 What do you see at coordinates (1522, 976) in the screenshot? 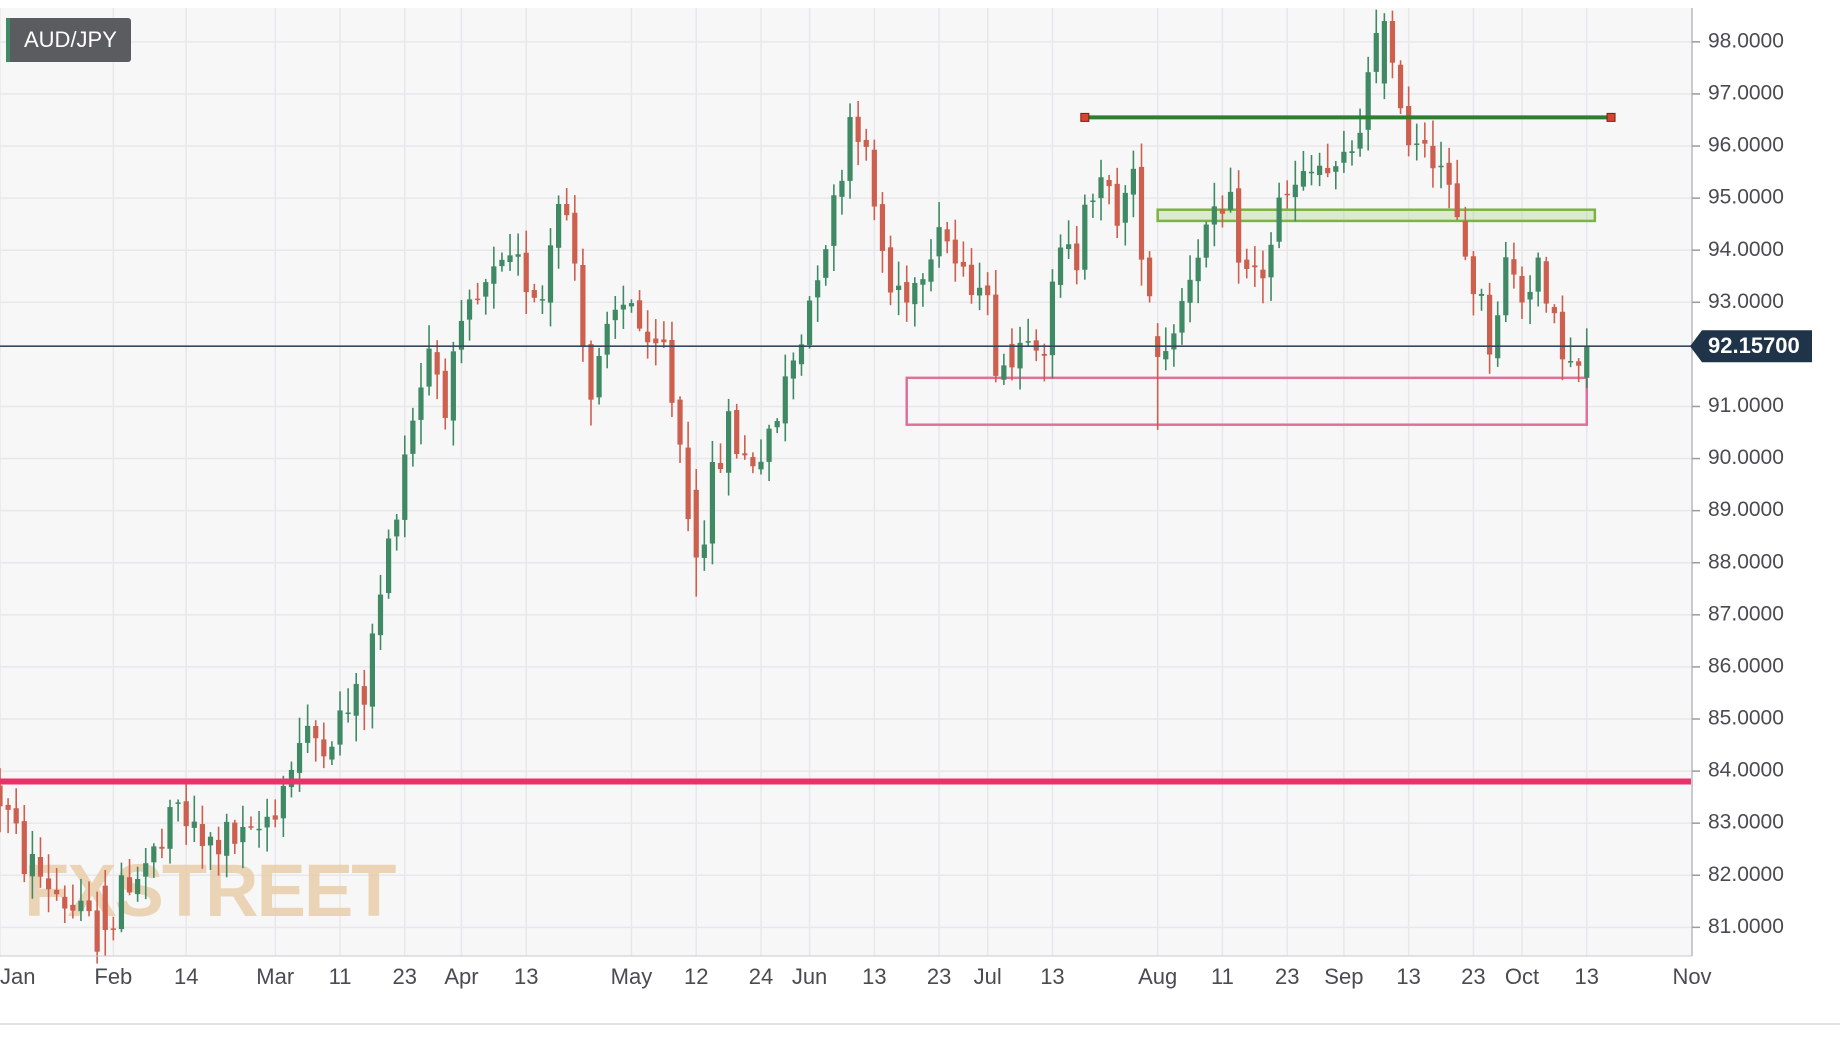
I see `x-tick-label: Oct` at bounding box center [1522, 976].